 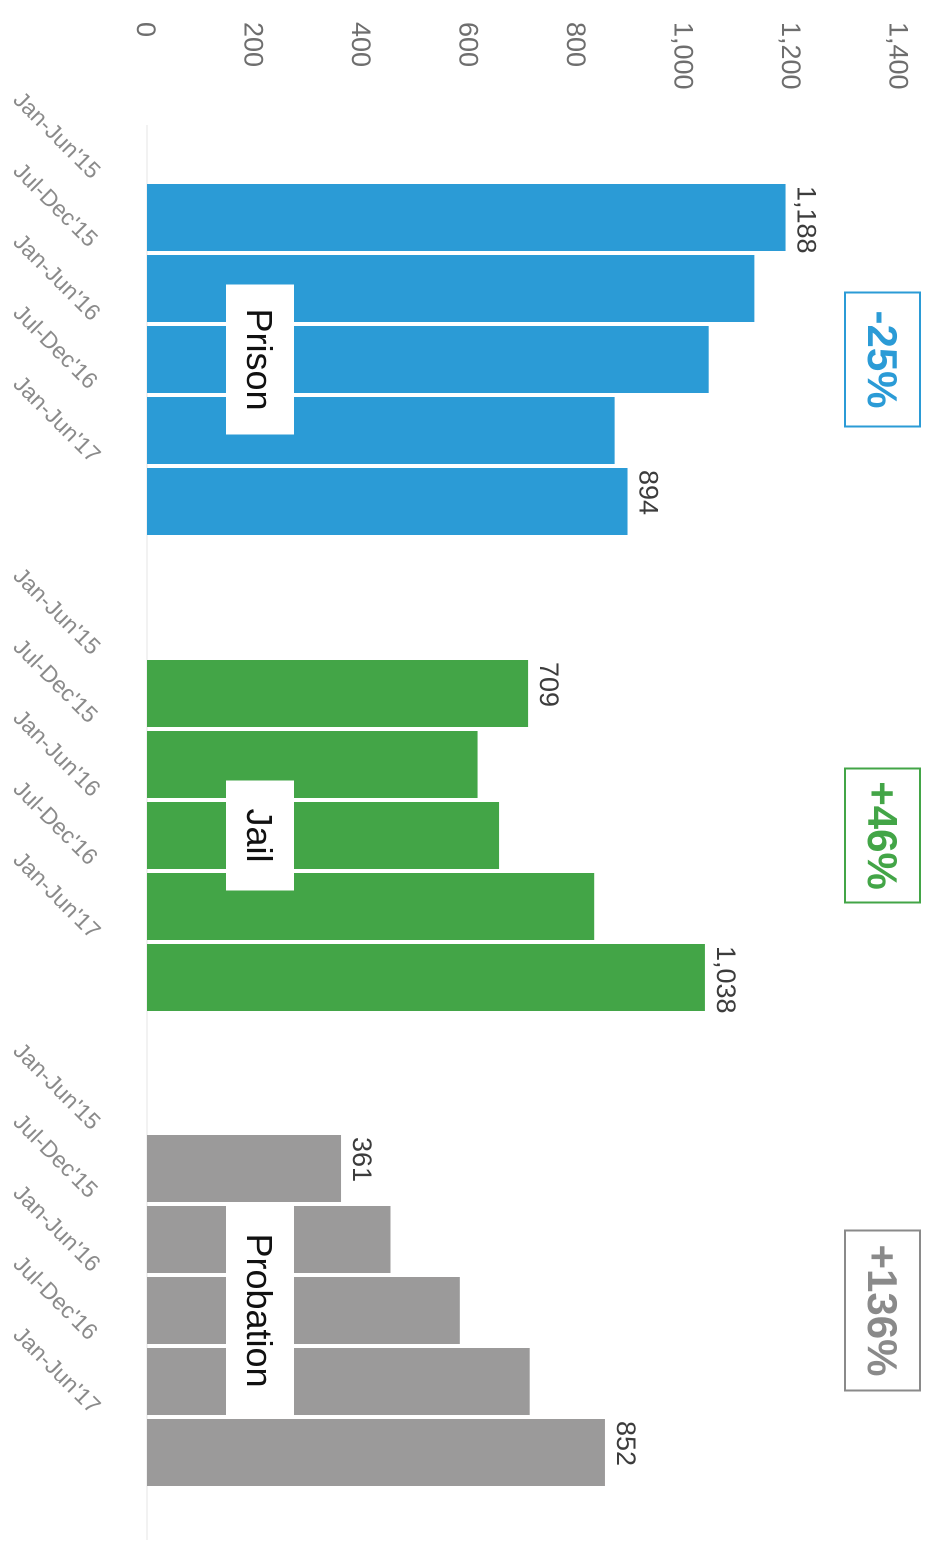 I want to click on change-badge-text: +136%, so click(x=882, y=1311).